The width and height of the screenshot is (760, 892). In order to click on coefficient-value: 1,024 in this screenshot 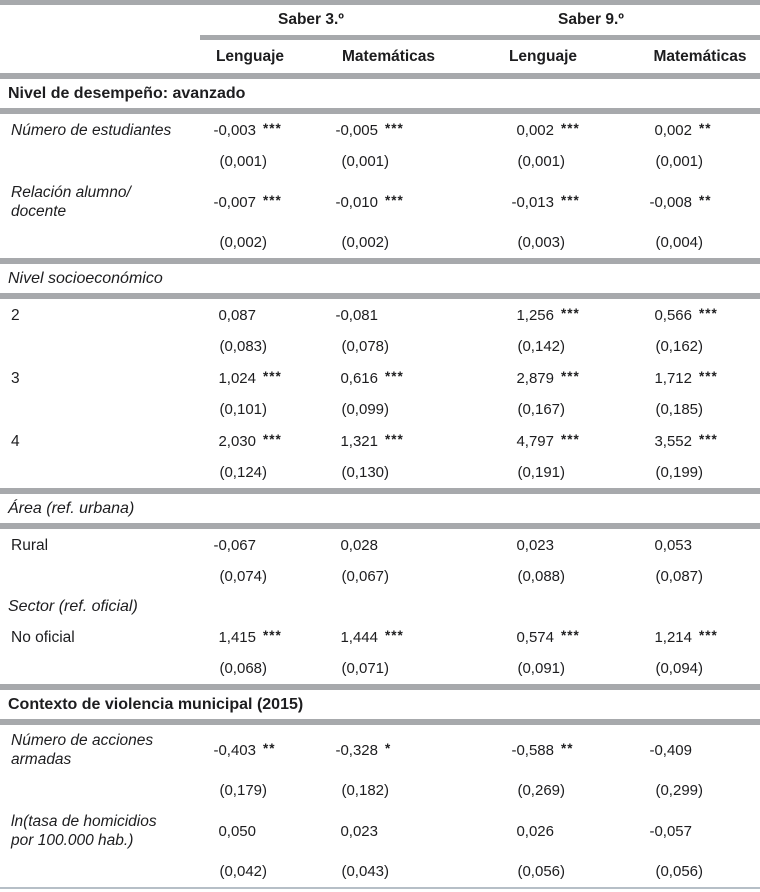, I will do `click(237, 378)`.